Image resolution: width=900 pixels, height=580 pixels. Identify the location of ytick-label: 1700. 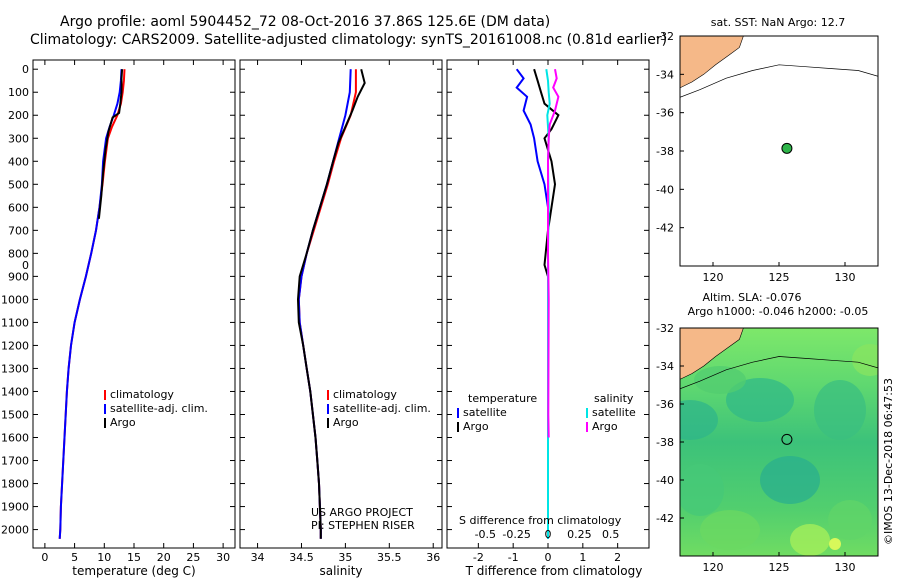
(15, 461).